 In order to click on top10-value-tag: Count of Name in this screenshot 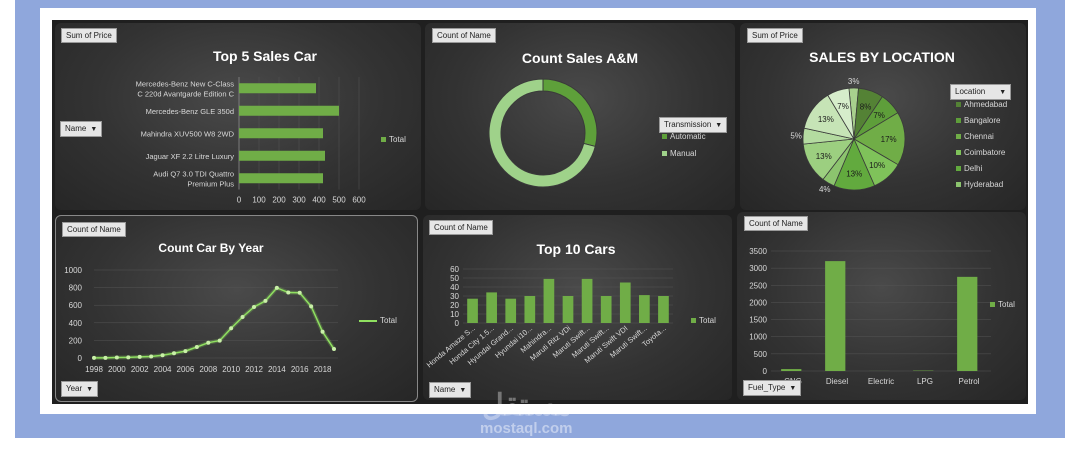, I will do `click(461, 227)`.